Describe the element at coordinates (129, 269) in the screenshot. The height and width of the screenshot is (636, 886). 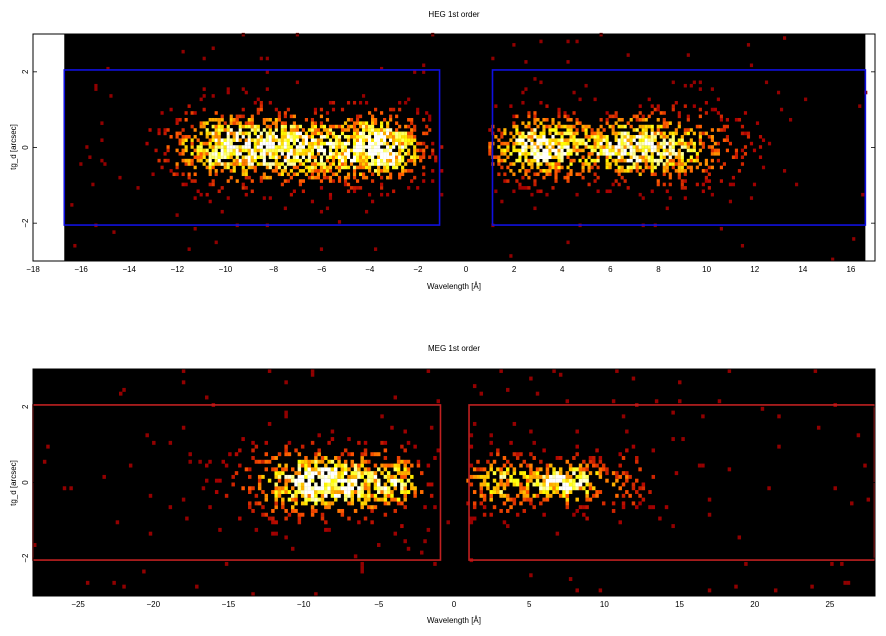
I see `heg-x-tick-label: −14` at that location.